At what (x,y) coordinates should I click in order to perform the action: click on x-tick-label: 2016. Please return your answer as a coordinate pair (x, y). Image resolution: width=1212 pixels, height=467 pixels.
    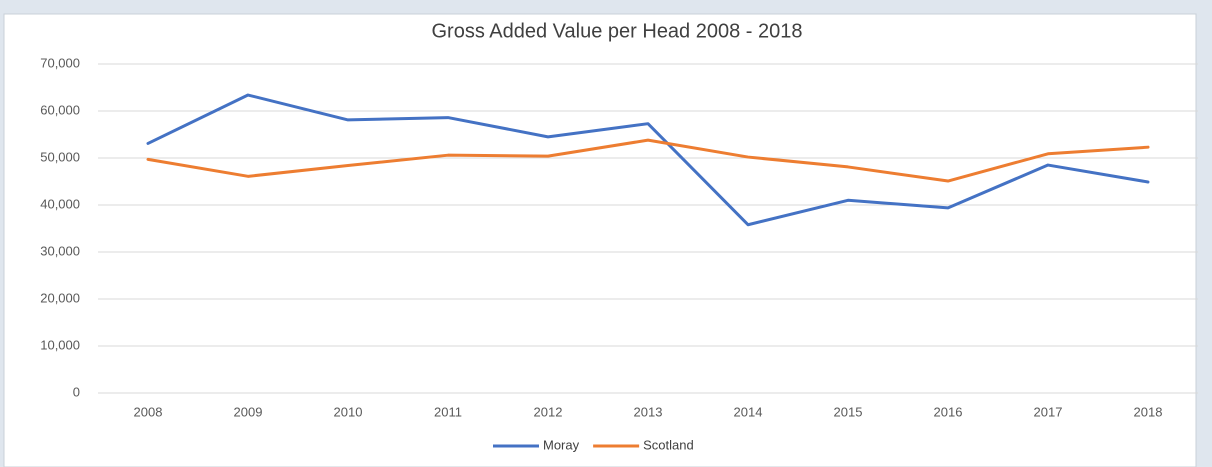
    Looking at the image, I should click on (948, 411).